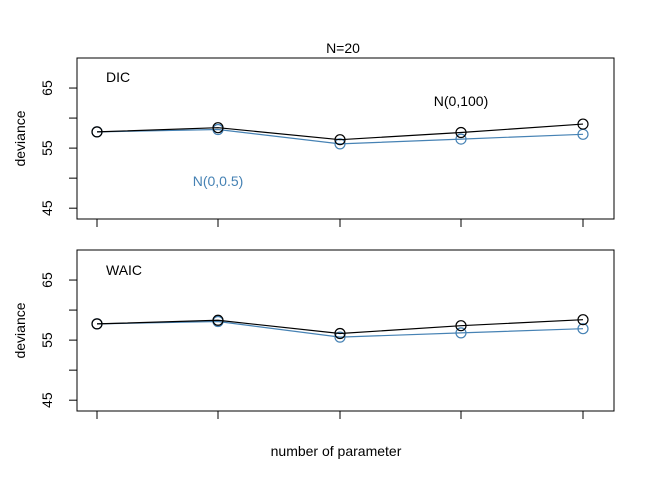 The height and width of the screenshot is (480, 672). Describe the element at coordinates (118, 77) in the screenshot. I see `panel-dic-label: DIC` at that location.